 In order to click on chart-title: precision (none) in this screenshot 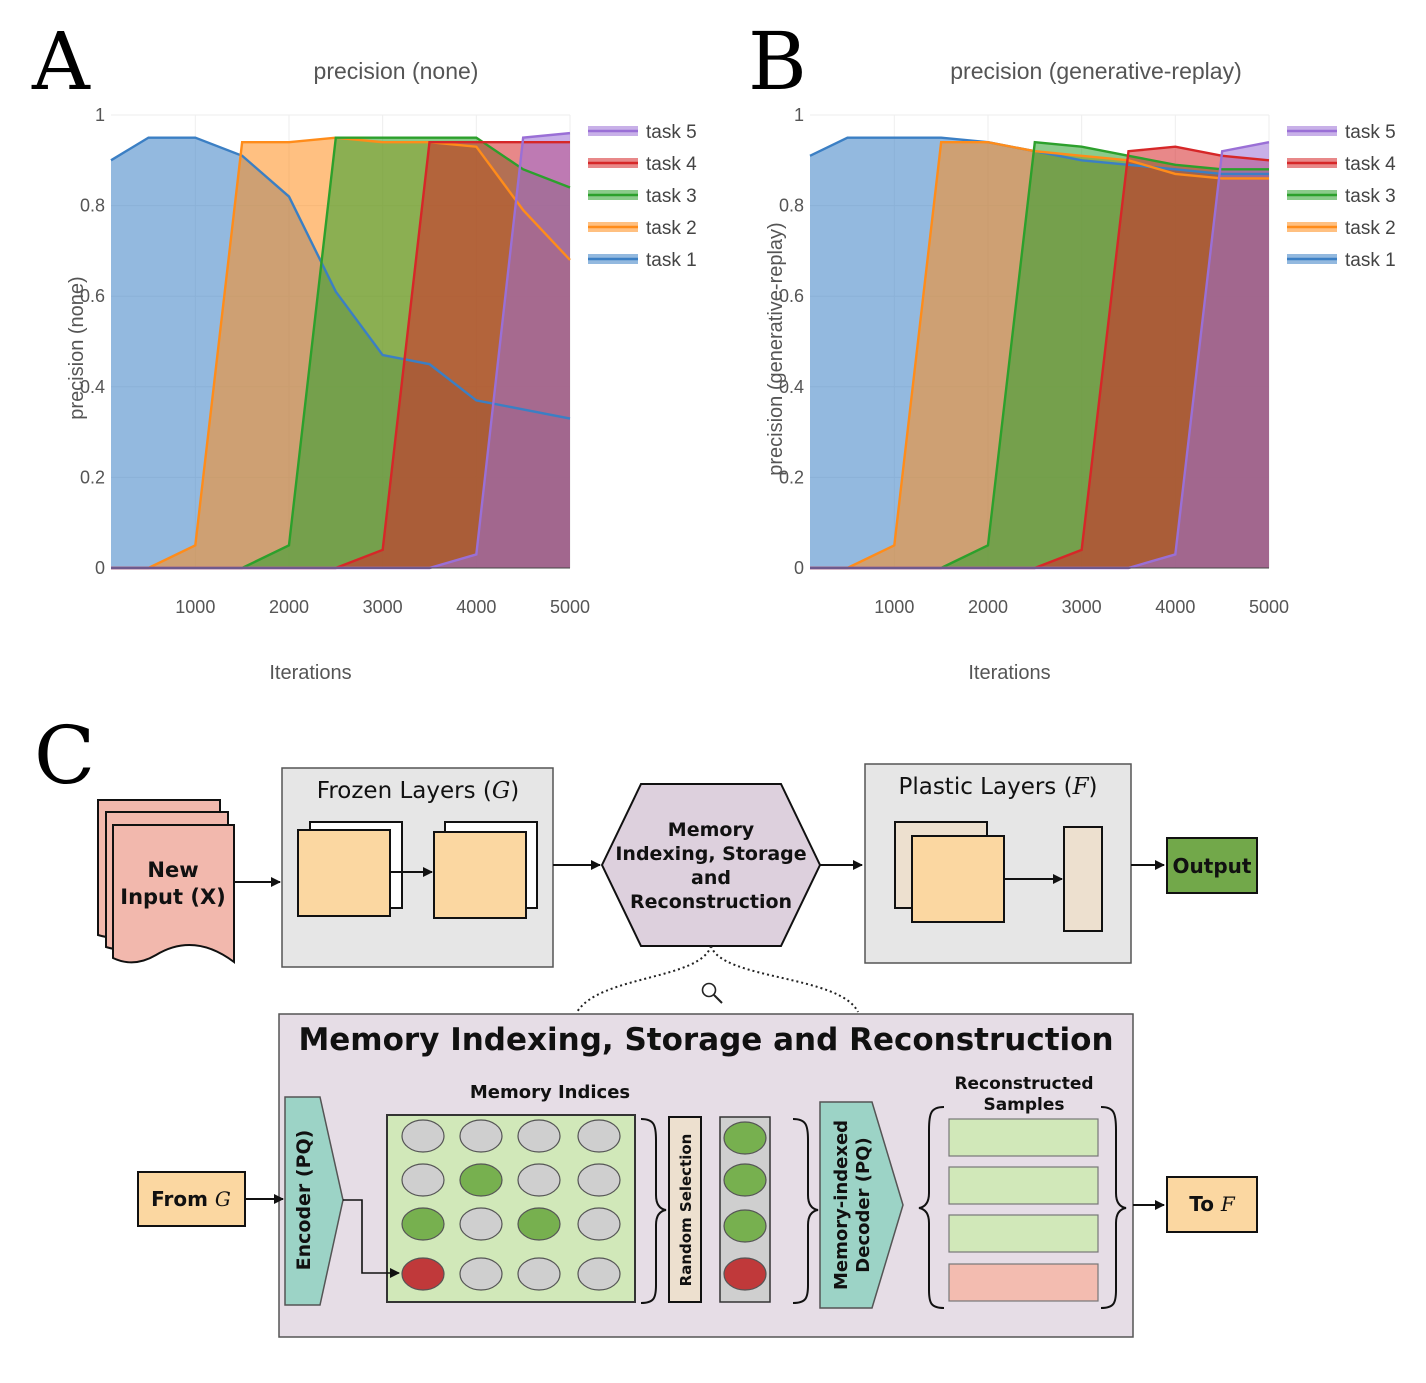, I will do `click(396, 71)`.